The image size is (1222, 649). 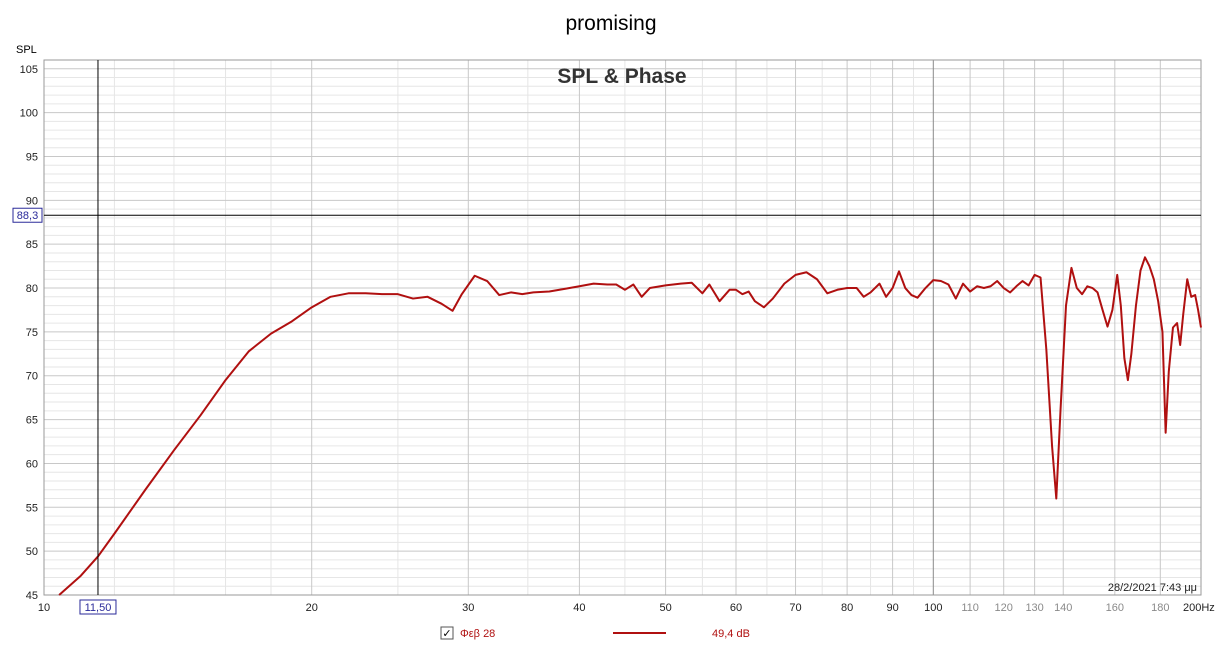 What do you see at coordinates (32, 508) in the screenshot?
I see `y-tick-label: 55` at bounding box center [32, 508].